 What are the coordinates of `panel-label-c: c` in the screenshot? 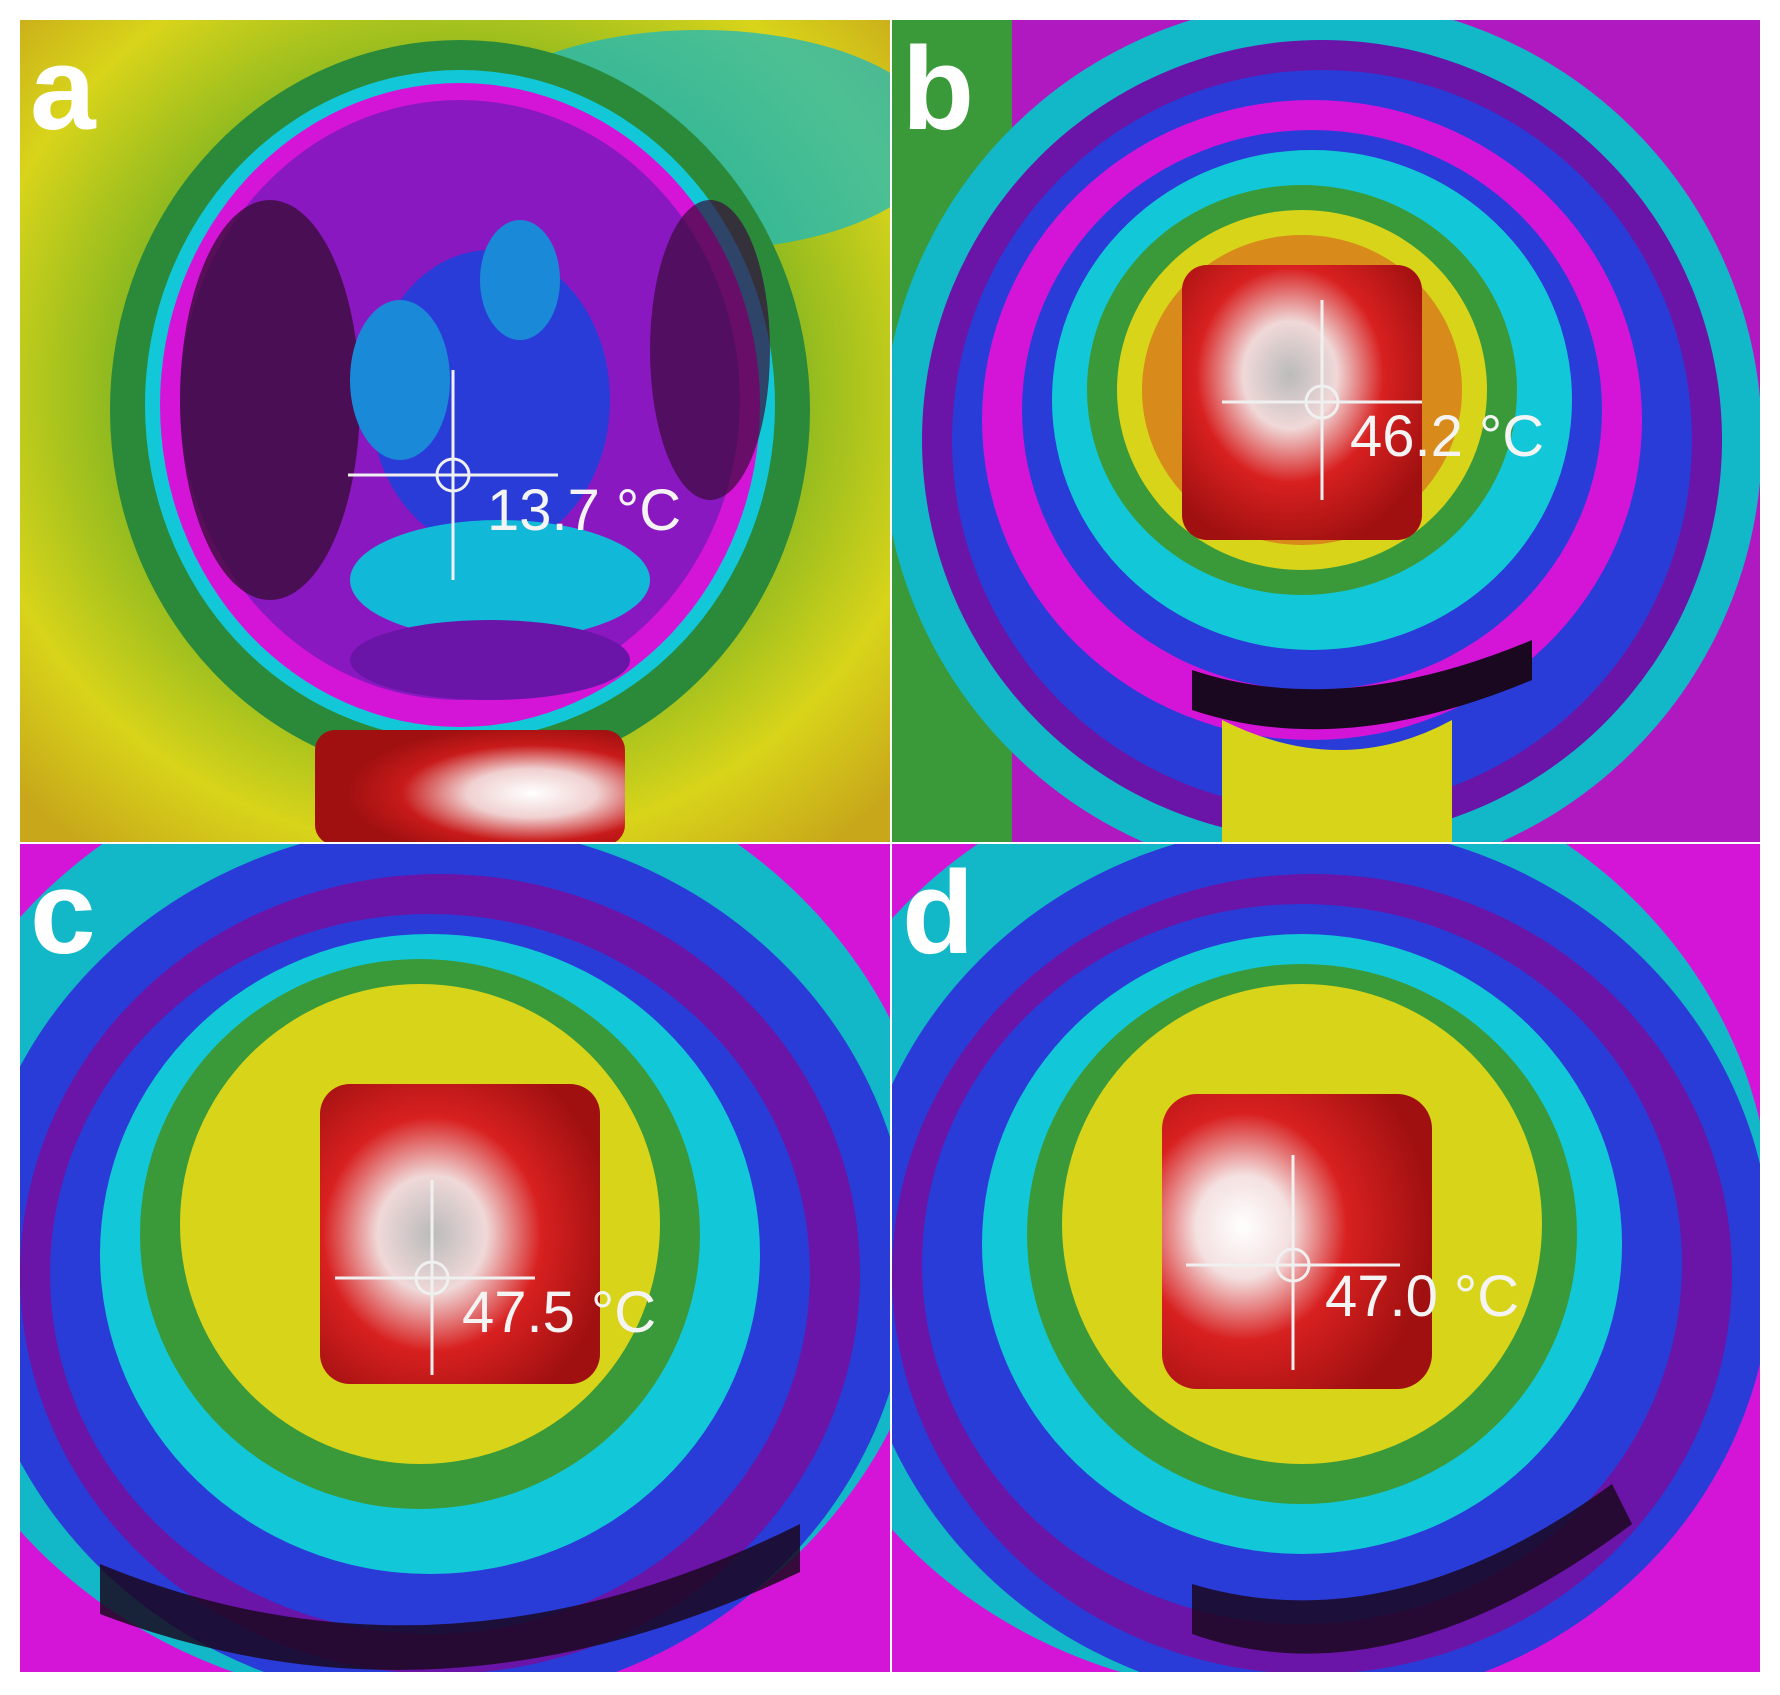 It's located at (63, 913).